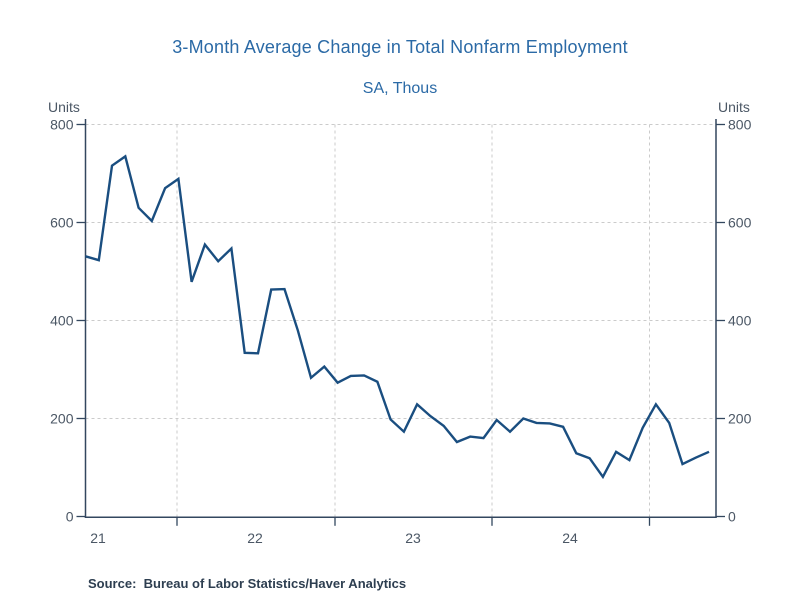 The height and width of the screenshot is (600, 800). I want to click on x-year-label: 23, so click(413, 538).